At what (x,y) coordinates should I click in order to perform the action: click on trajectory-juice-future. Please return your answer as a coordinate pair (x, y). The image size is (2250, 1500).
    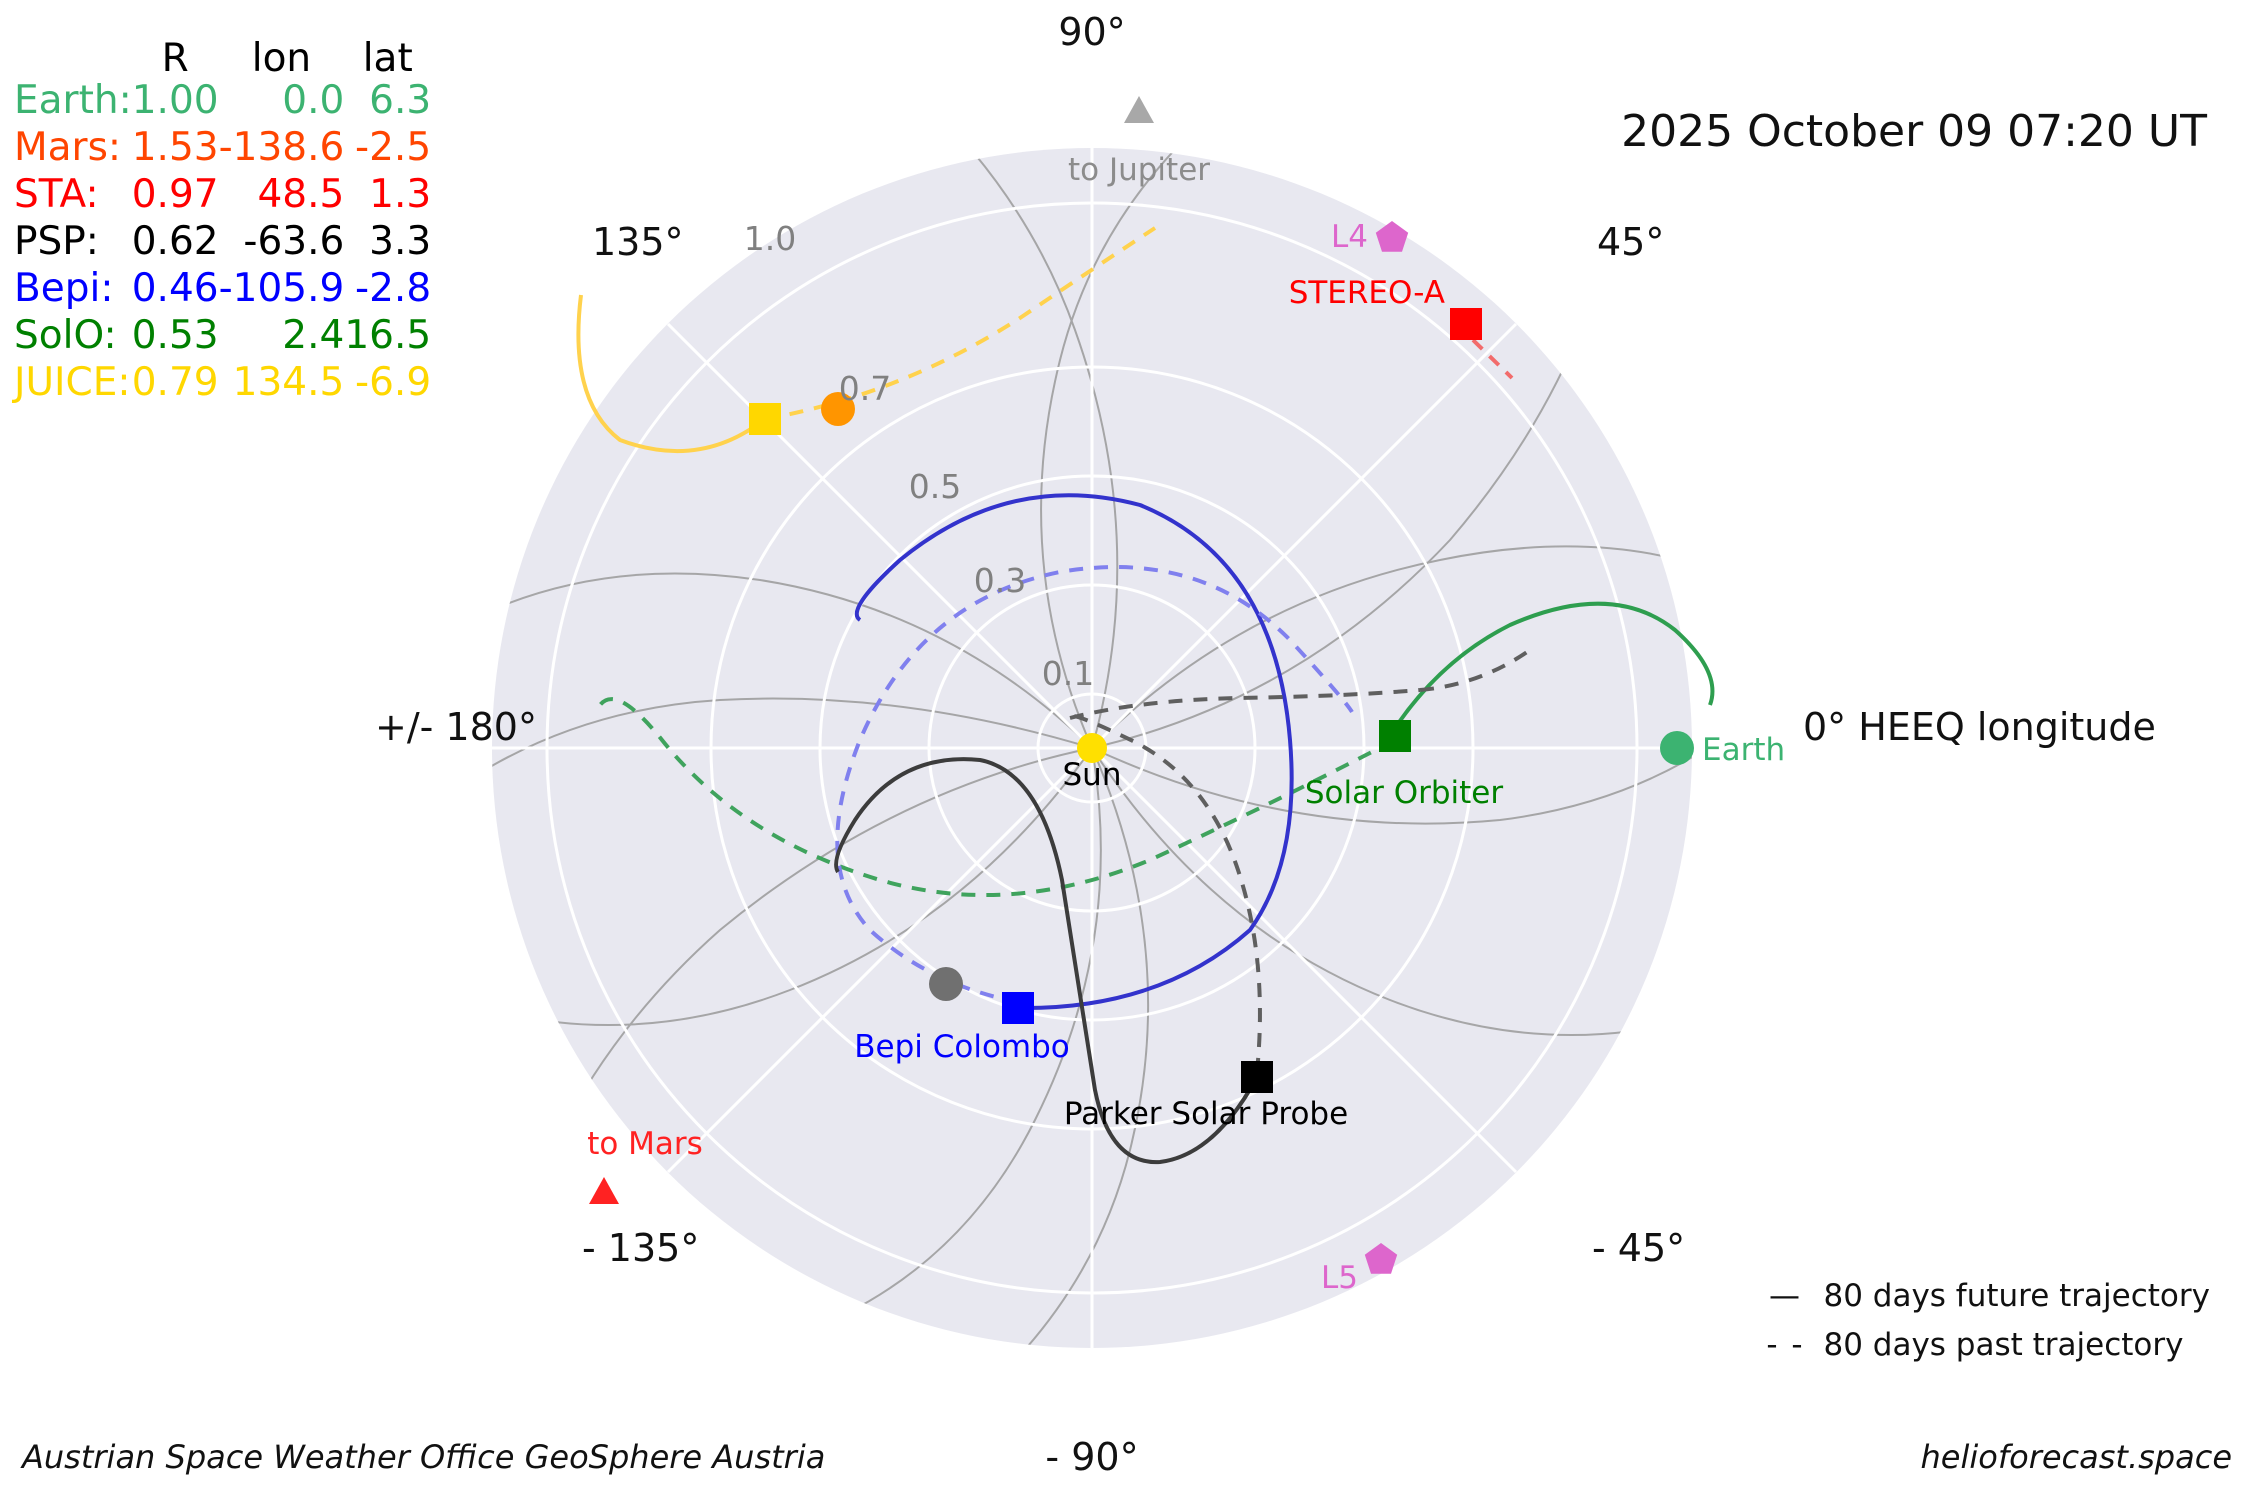
    Looking at the image, I should click on (671, 374).